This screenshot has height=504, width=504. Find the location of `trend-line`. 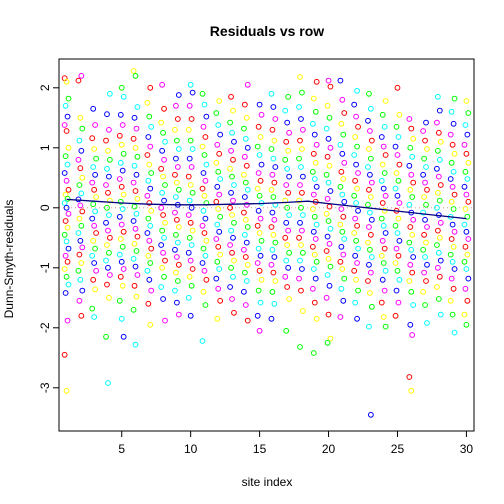

trend-line is located at coordinates (266, 209).